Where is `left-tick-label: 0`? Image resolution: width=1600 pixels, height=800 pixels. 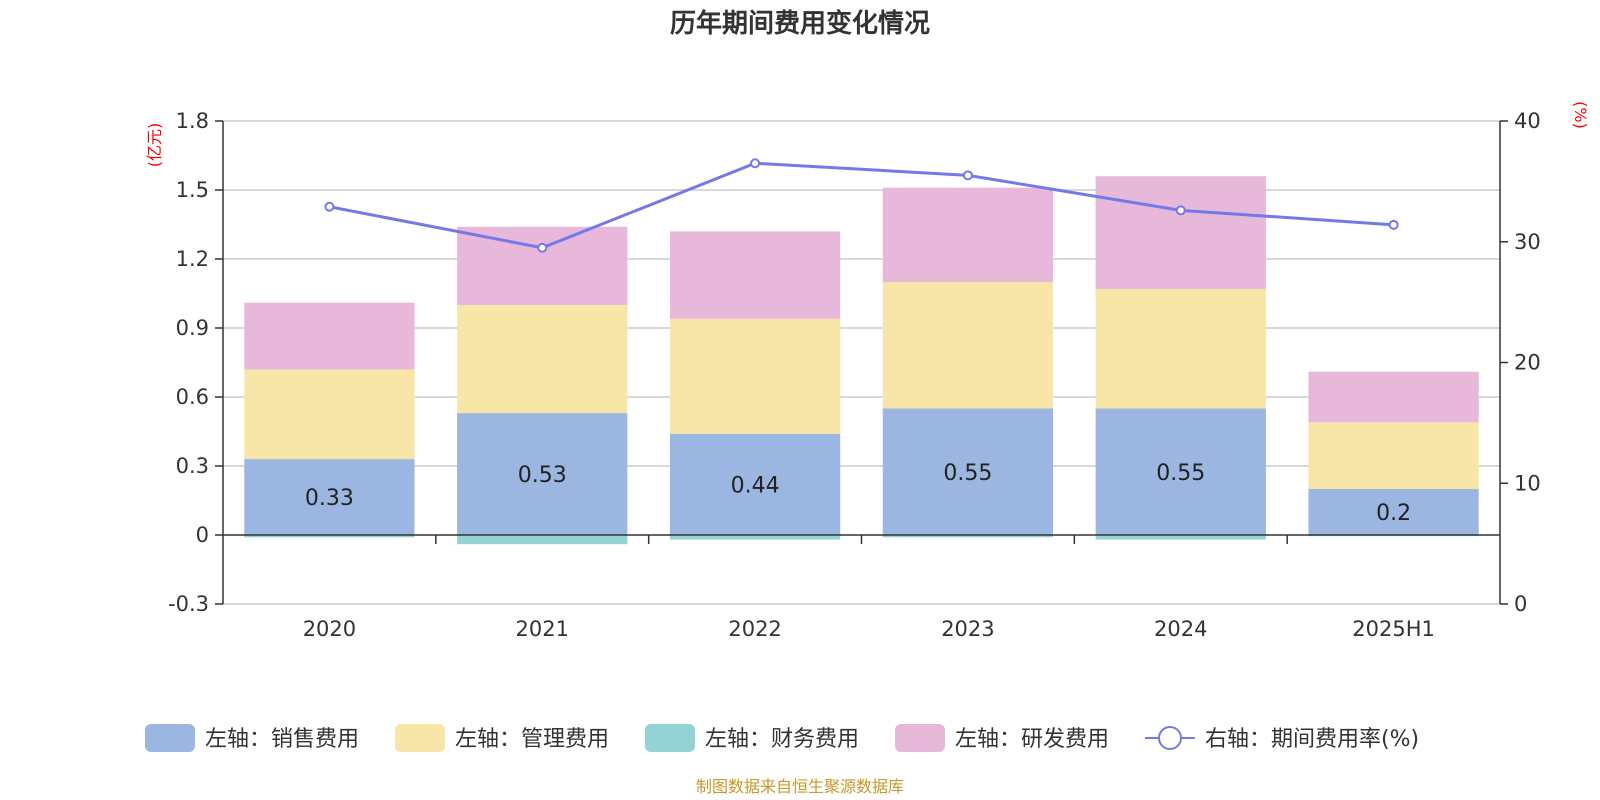 left-tick-label: 0 is located at coordinates (202, 535).